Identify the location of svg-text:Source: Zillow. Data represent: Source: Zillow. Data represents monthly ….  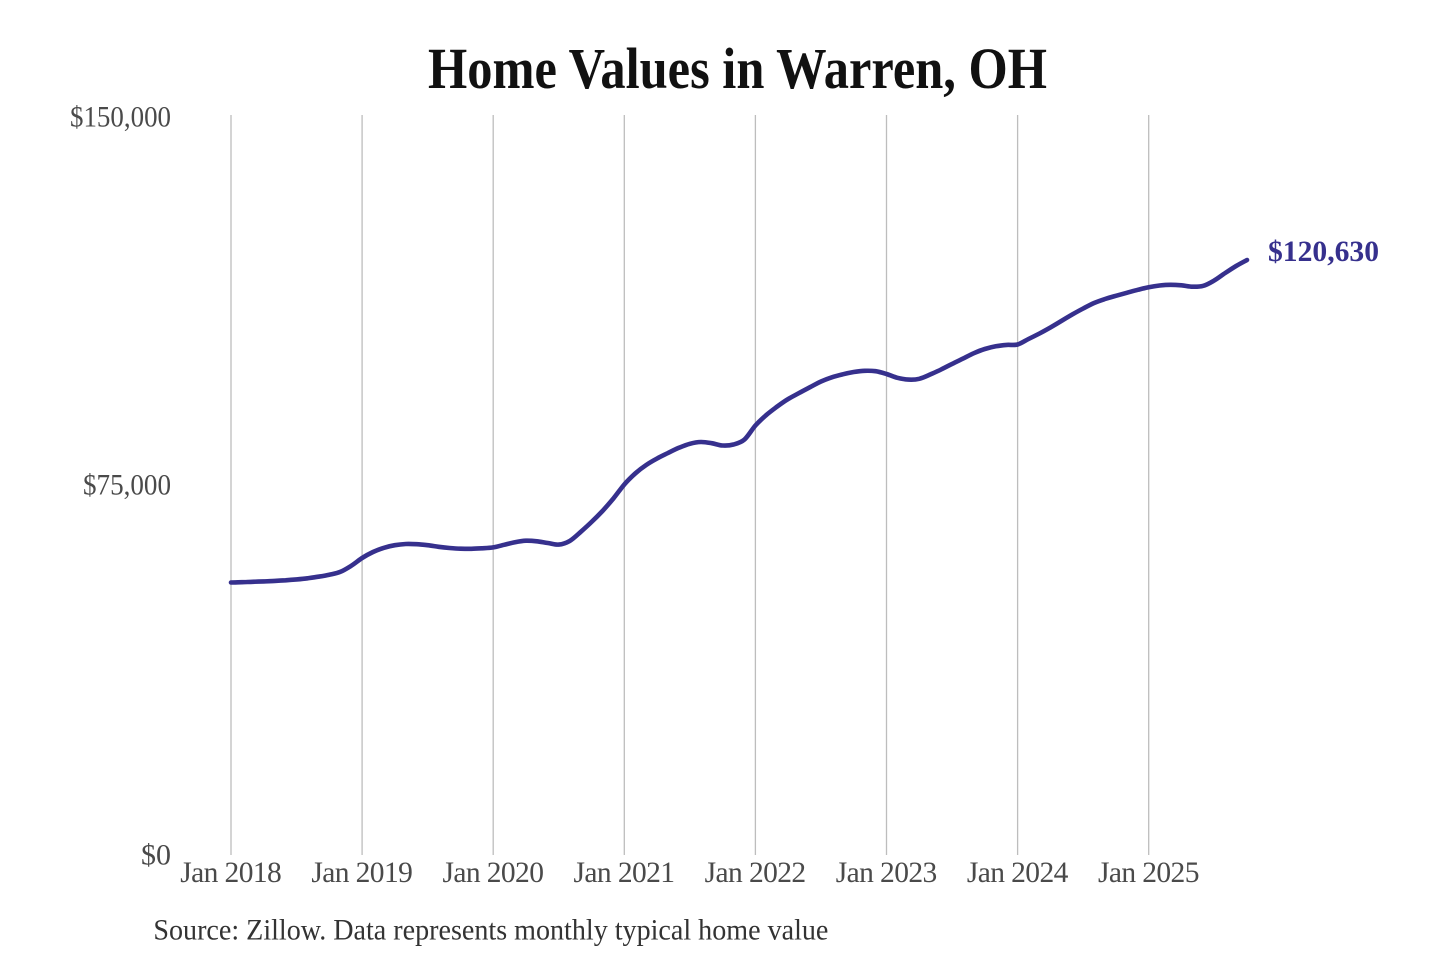
(490, 930).